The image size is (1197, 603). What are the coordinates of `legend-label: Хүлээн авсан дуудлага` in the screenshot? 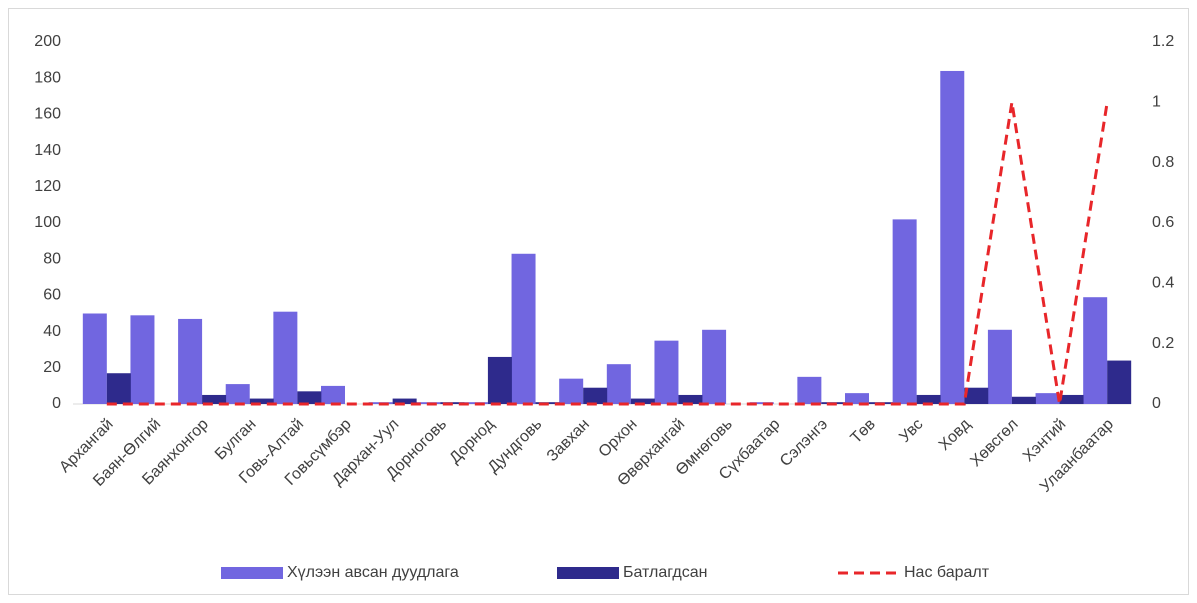 It's located at (373, 572).